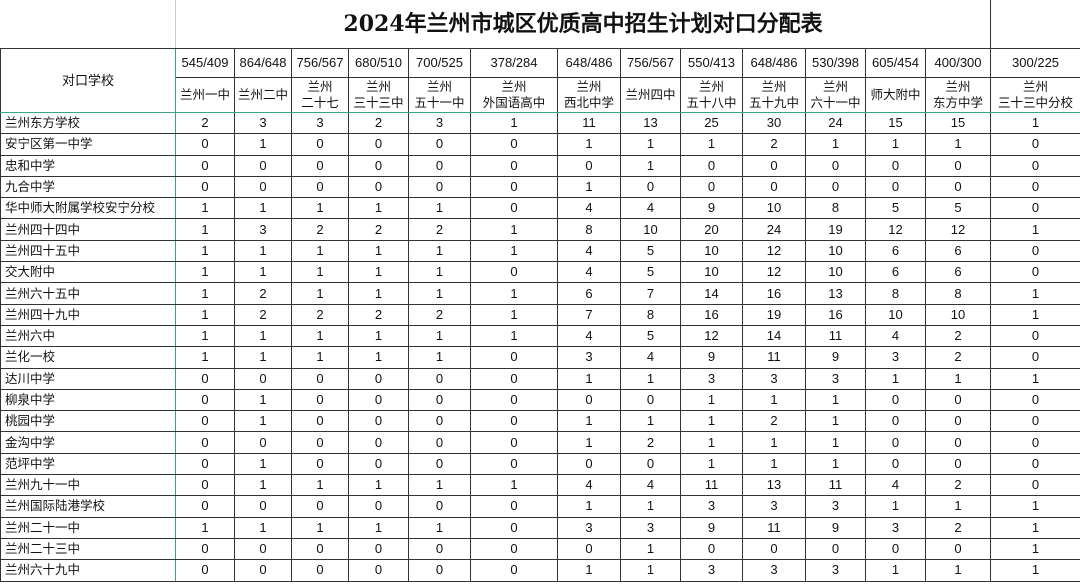 The width and height of the screenshot is (1080, 585). I want to click on row-school-name: 九合中学, so click(88, 187).